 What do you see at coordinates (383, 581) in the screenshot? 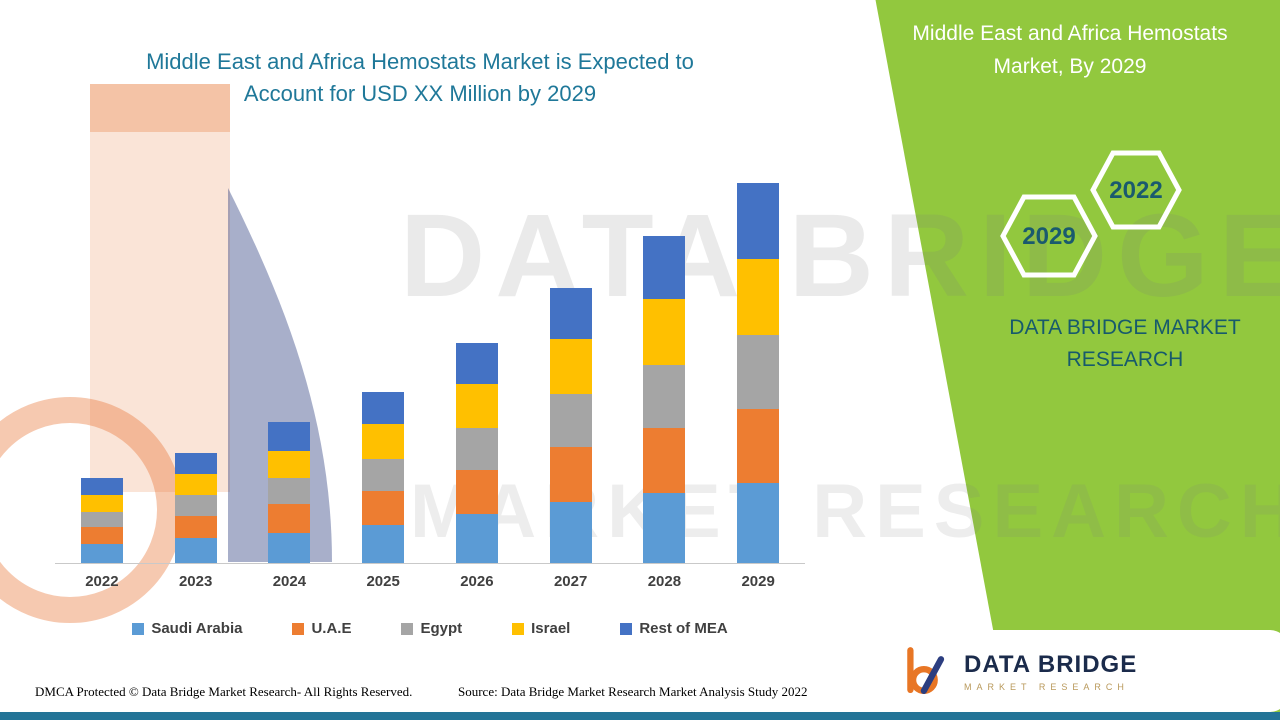
I see `x-axis-label-2025: 2025` at bounding box center [383, 581].